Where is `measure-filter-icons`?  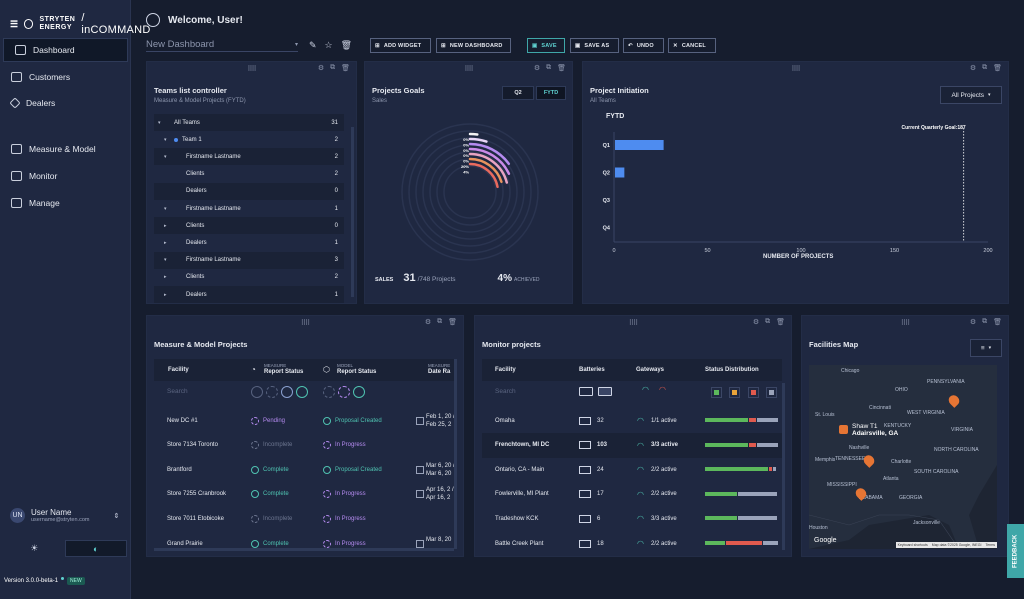 measure-filter-icons is located at coordinates (279, 392).